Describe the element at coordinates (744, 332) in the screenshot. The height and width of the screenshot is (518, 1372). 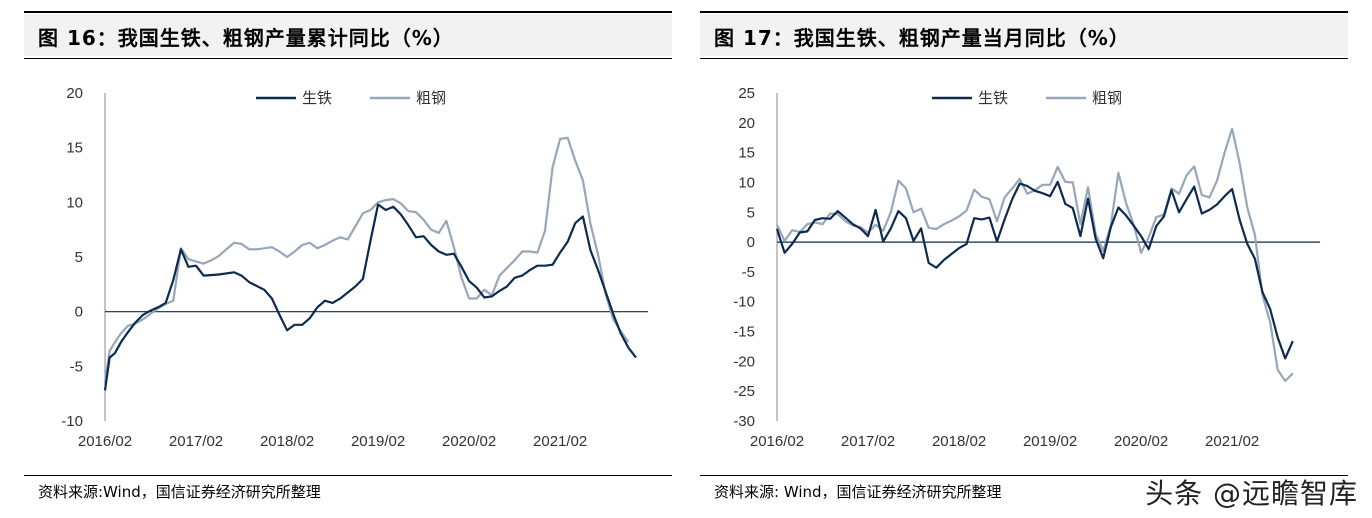
I see `y-tick-label: -15` at that location.